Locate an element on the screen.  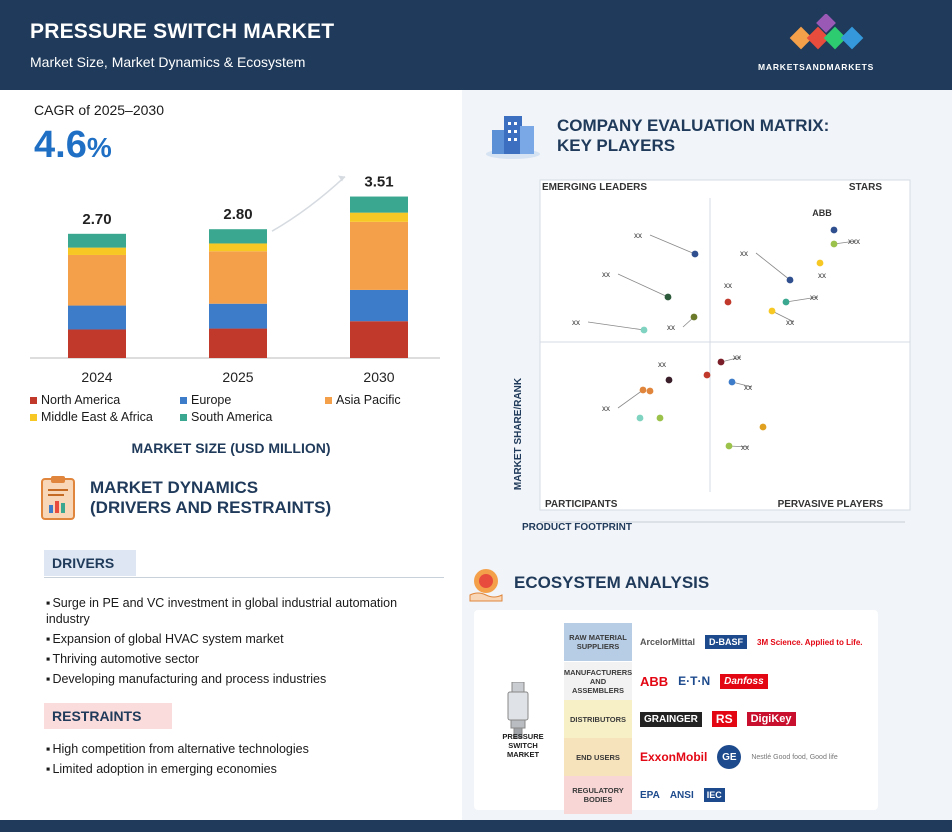
quadrant-label-stars: STARS is located at coordinates (865, 187).